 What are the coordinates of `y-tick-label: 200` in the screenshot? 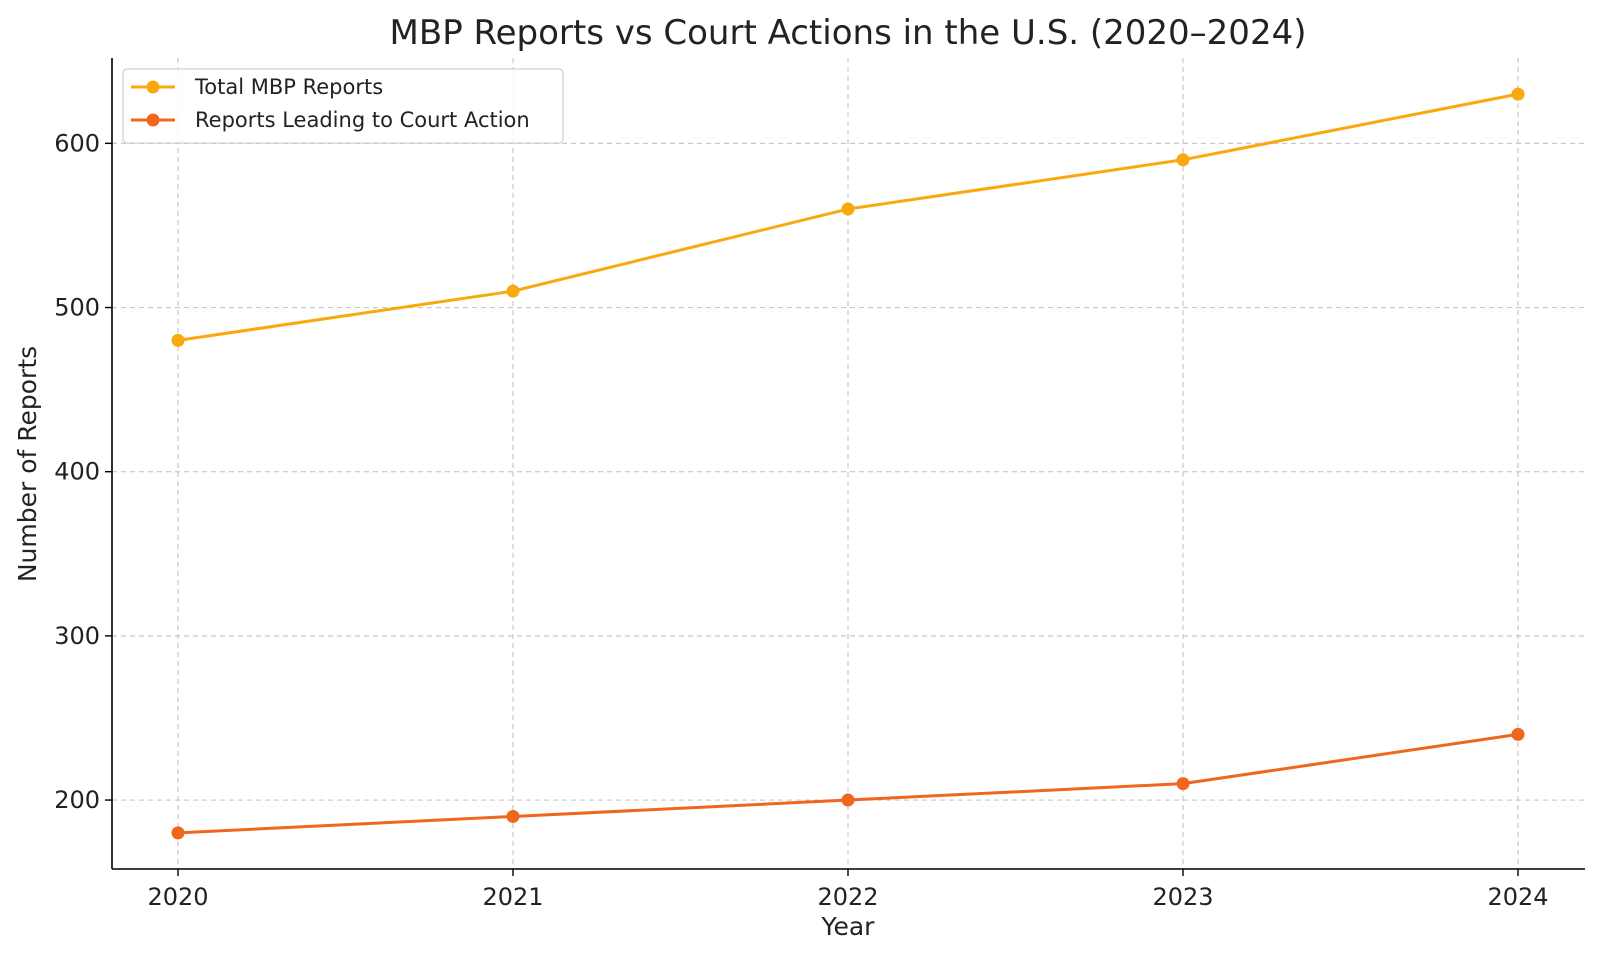 It's located at (77, 800).